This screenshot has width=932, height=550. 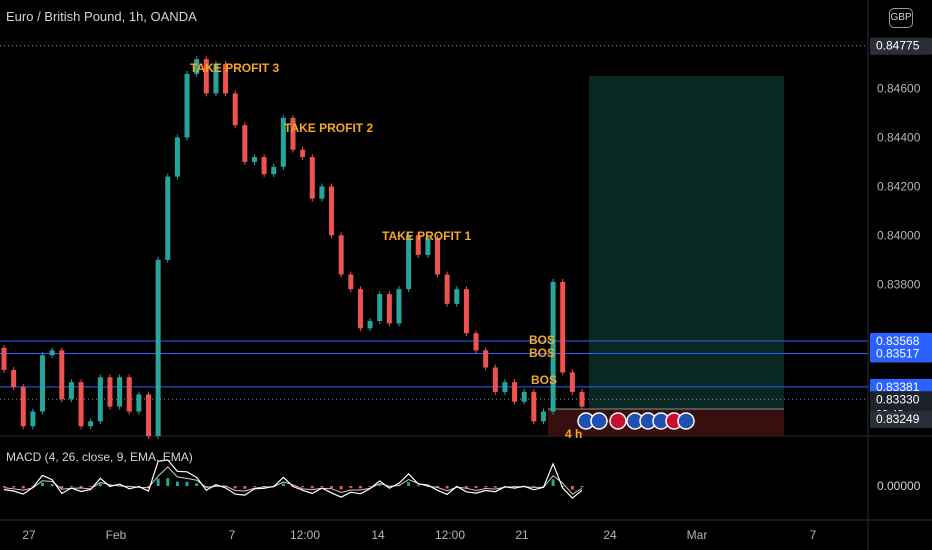 I want to click on macd-pane, so click(x=293, y=479).